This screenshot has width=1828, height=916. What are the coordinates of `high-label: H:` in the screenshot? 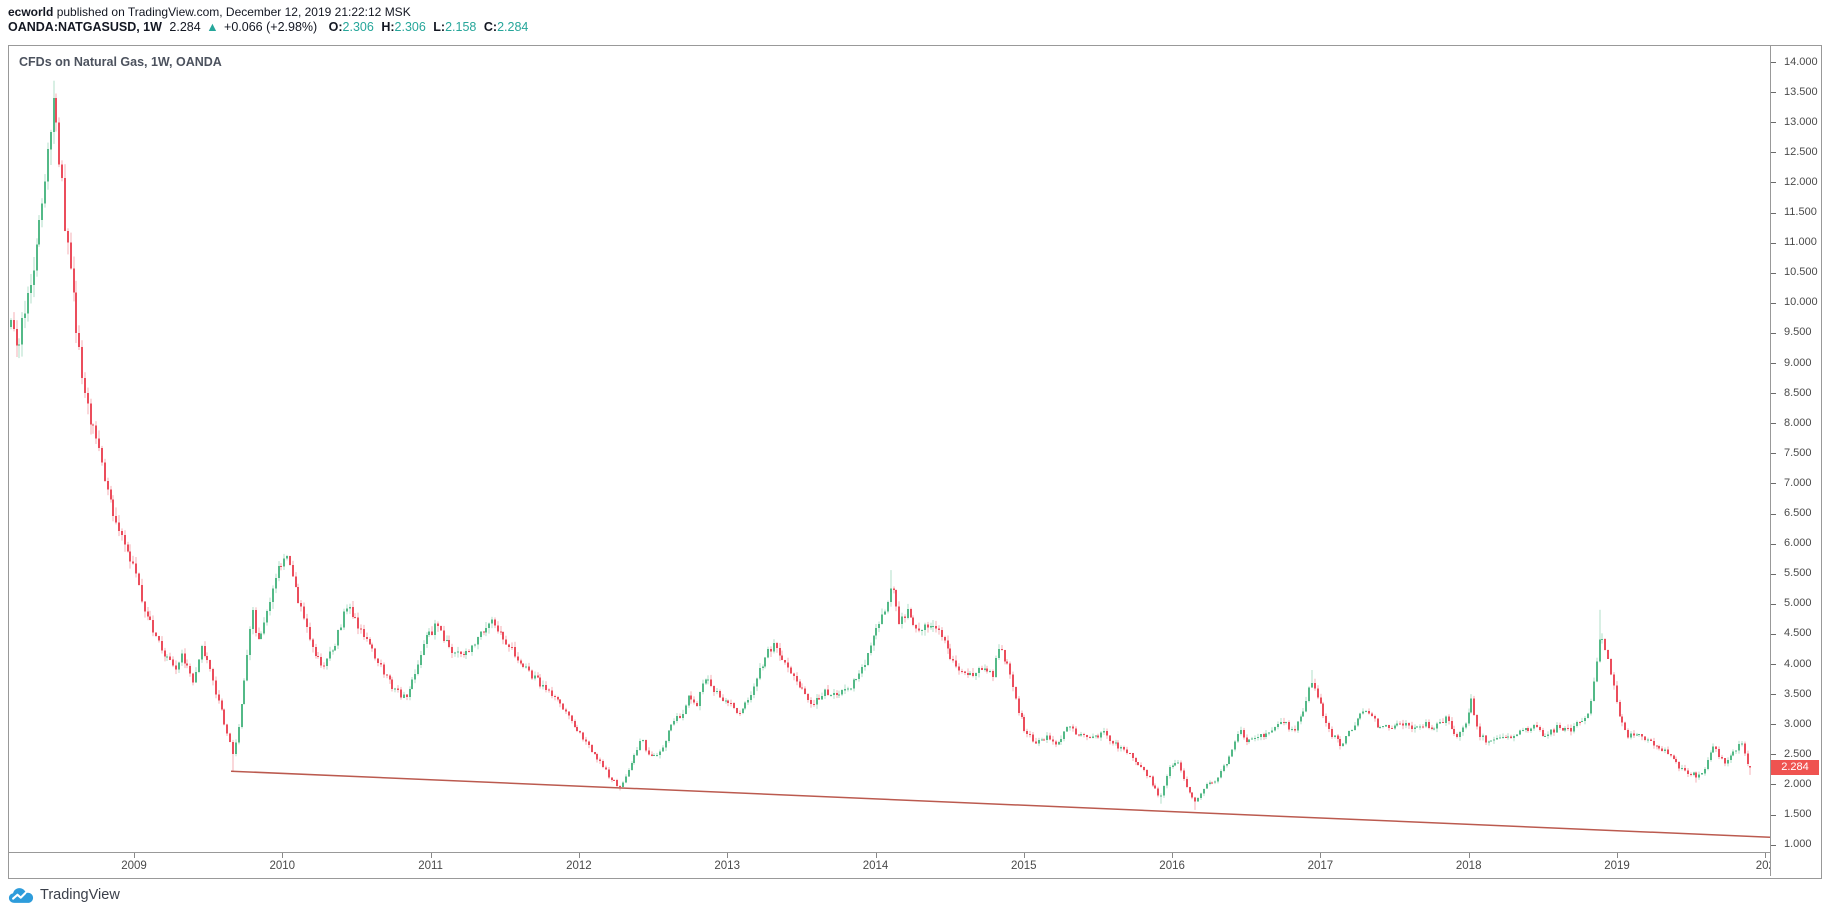 It's located at (388, 27).